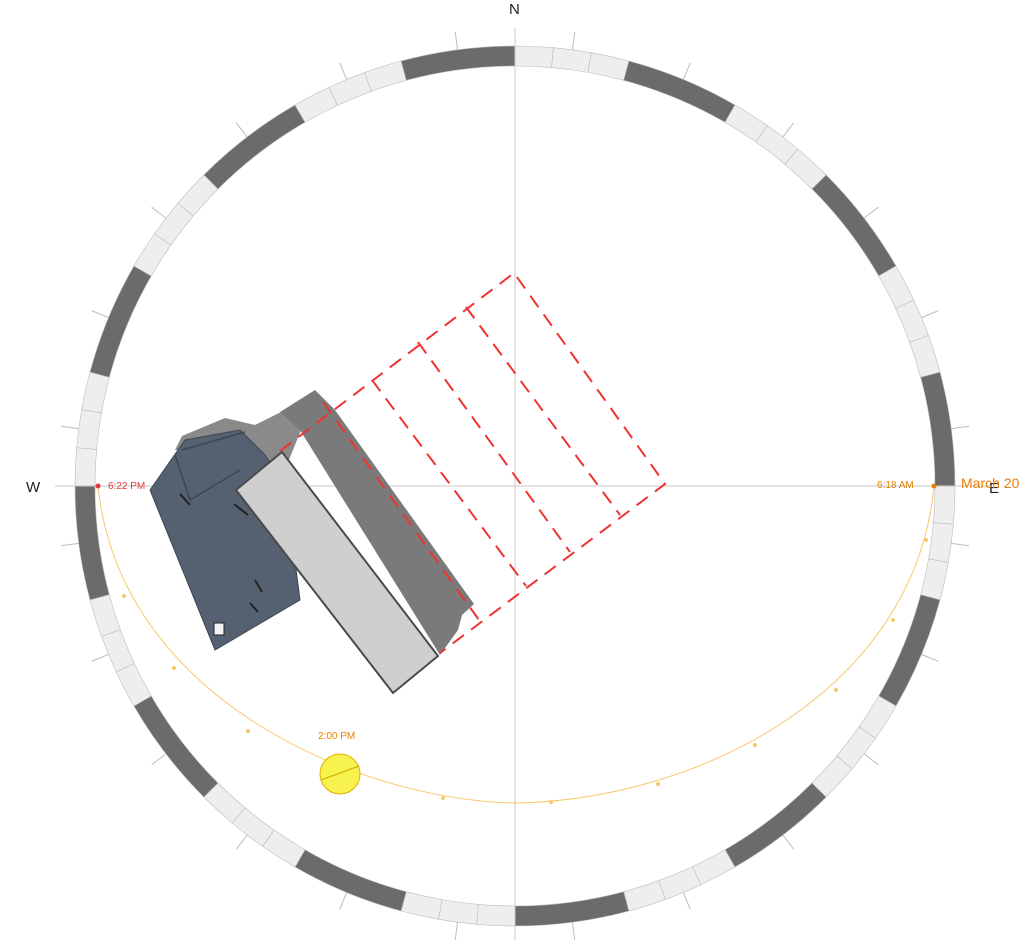 This screenshot has height=941, width=1029. I want to click on west-label: W, so click(33, 487).